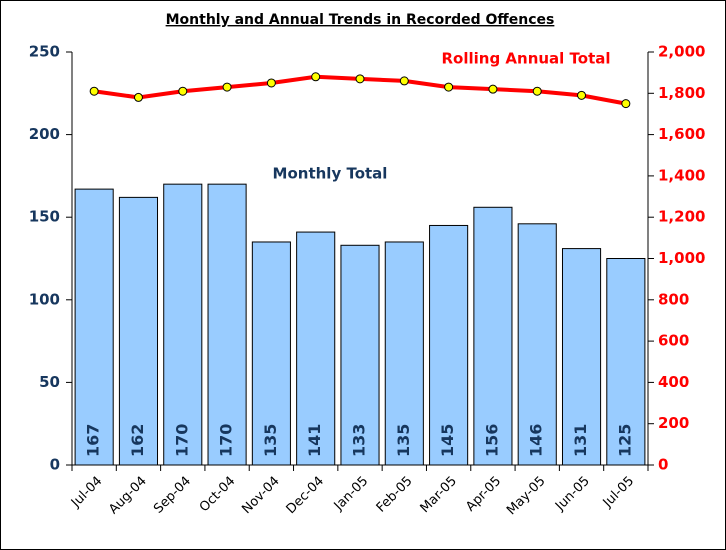 This screenshot has height=550, width=726. I want to click on bar-value-label: 162, so click(137, 440).